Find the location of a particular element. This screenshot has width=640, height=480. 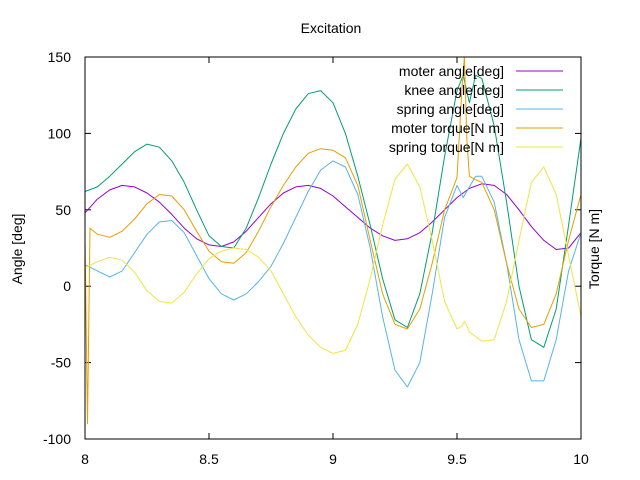

x-tick-label: 9.5 is located at coordinates (457, 459).